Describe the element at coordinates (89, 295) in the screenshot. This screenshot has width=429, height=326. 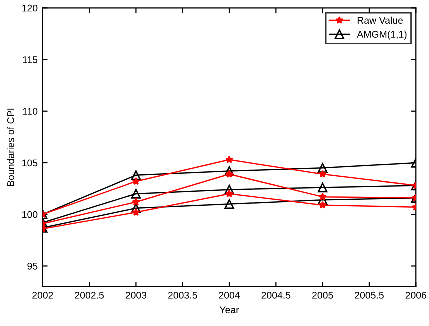
I see `x-tick-label: 2002.5` at that location.